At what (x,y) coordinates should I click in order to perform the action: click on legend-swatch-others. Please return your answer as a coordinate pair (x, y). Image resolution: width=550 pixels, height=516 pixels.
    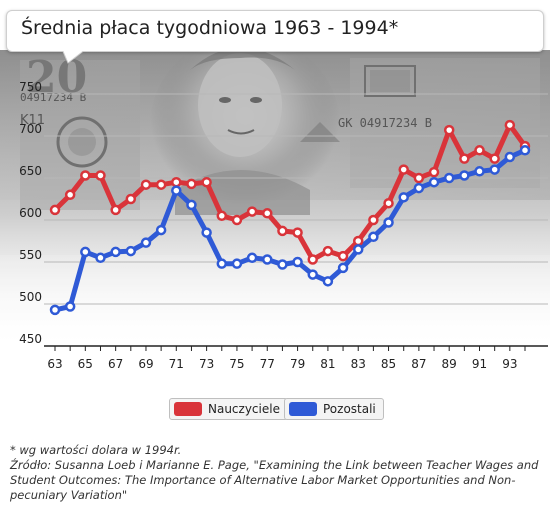
    Looking at the image, I should click on (303, 409).